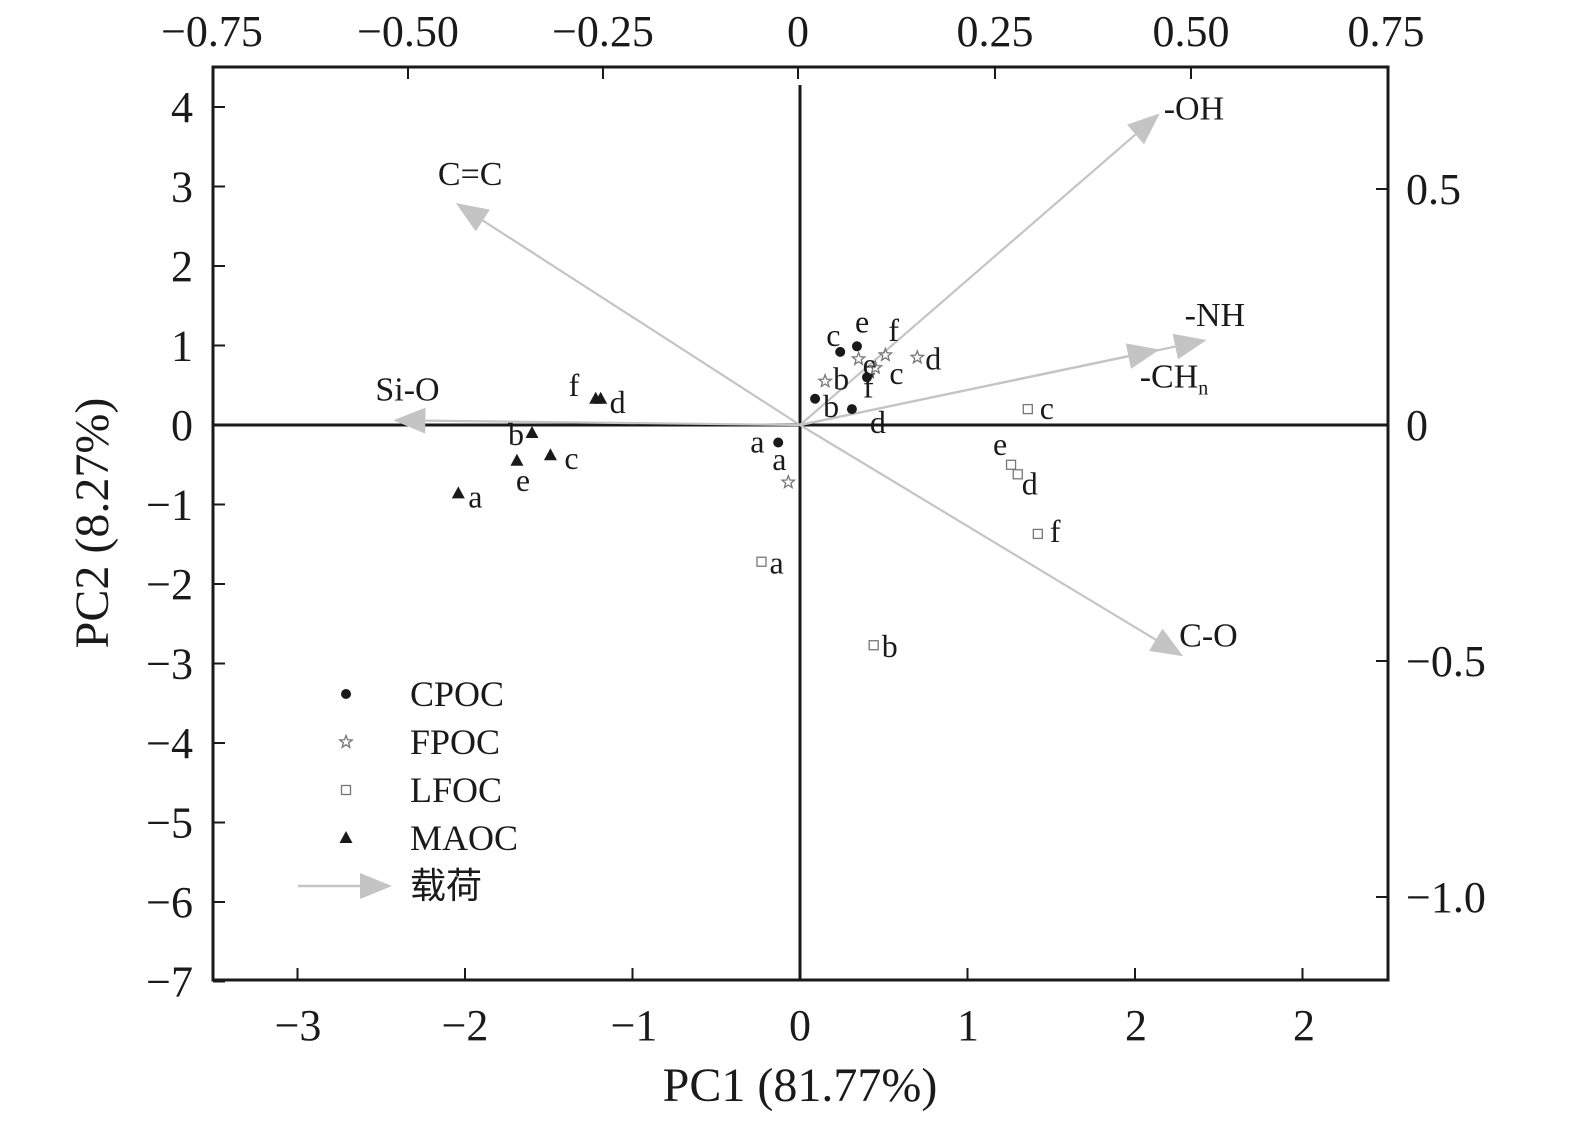  Describe the element at coordinates (1386, 31) in the screenshot. I see `top-tick-label-6: 0.75` at that location.